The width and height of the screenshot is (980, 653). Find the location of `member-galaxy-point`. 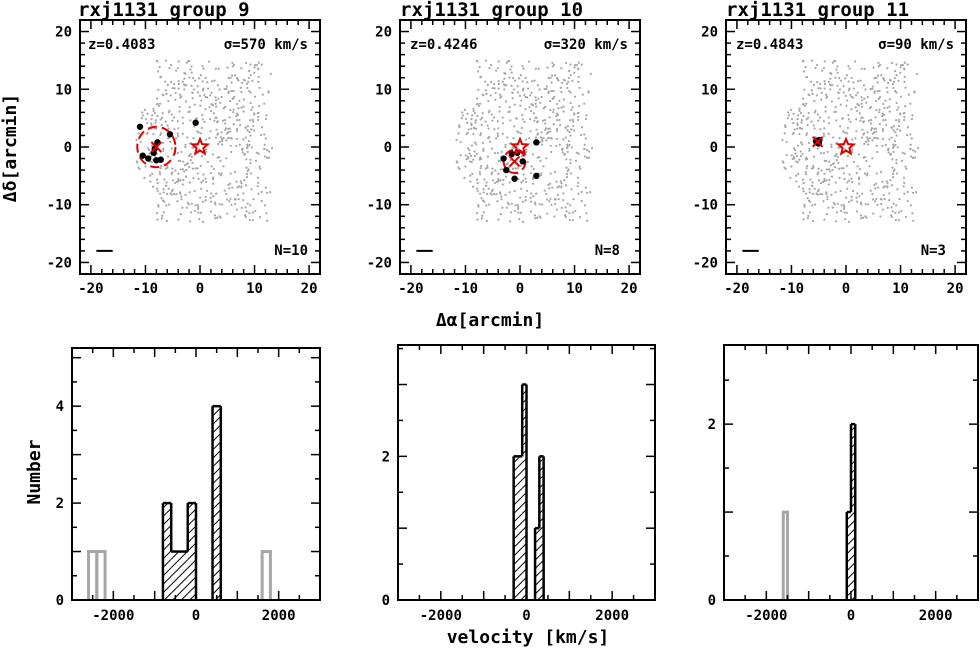

member-galaxy-point is located at coordinates (170, 134).